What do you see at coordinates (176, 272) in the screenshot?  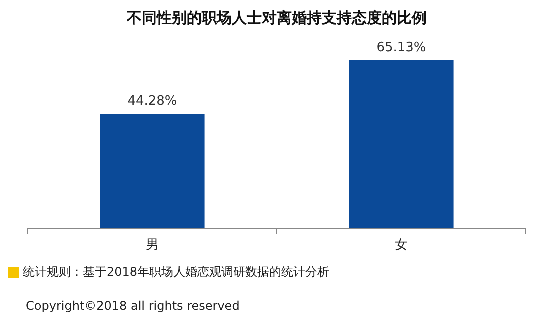 I see `text: 统计规则：基于2018年职场人婚恋观调研数据的统计分析` at bounding box center [176, 272].